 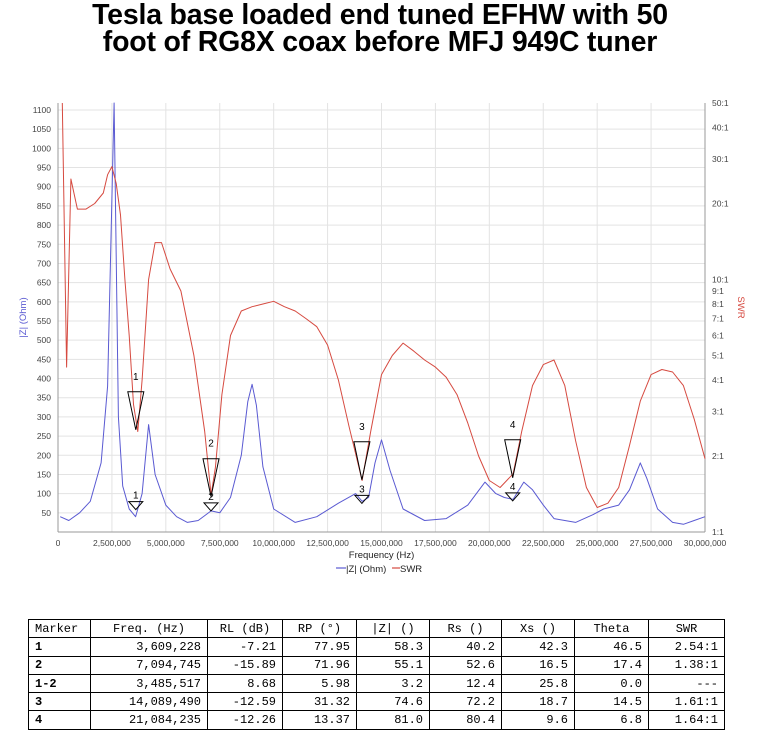 What do you see at coordinates (651, 543) in the screenshot?
I see `x-tick-label: 27,500,000` at bounding box center [651, 543].